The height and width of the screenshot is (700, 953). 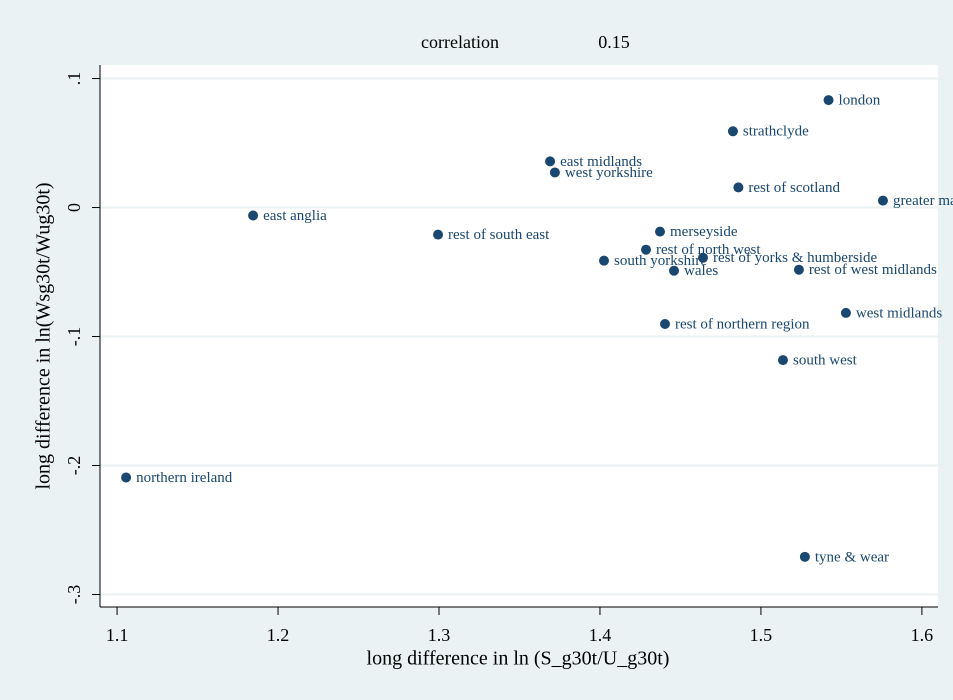 What do you see at coordinates (601, 162) in the screenshot?
I see `point-label: east midlands` at bounding box center [601, 162].